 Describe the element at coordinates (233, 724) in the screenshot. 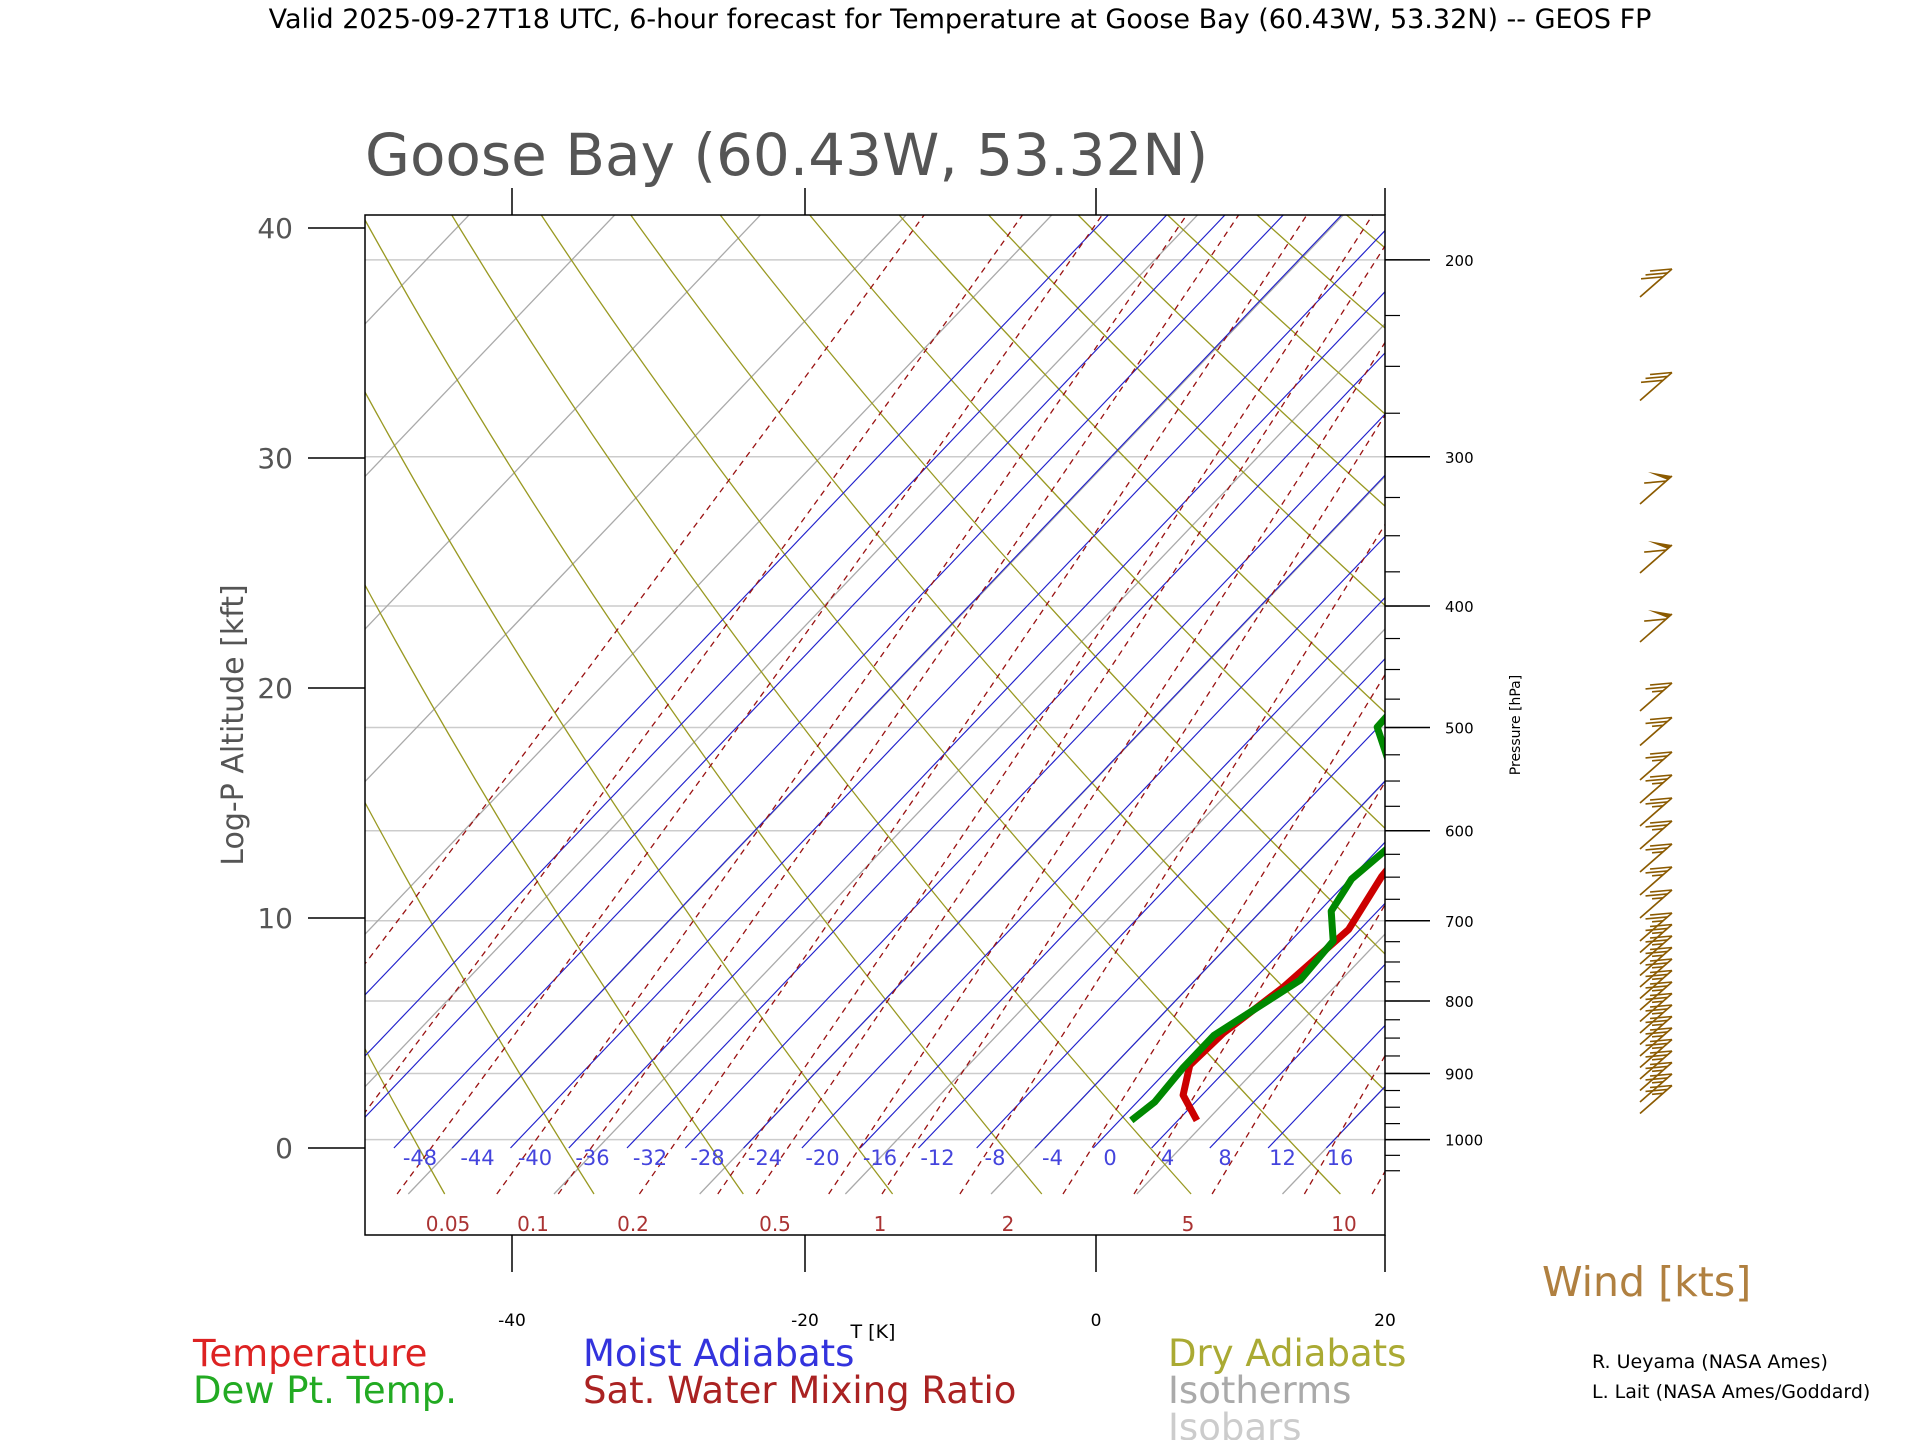

I see `y-axis-label: Log-P Altitude [kft]` at that location.